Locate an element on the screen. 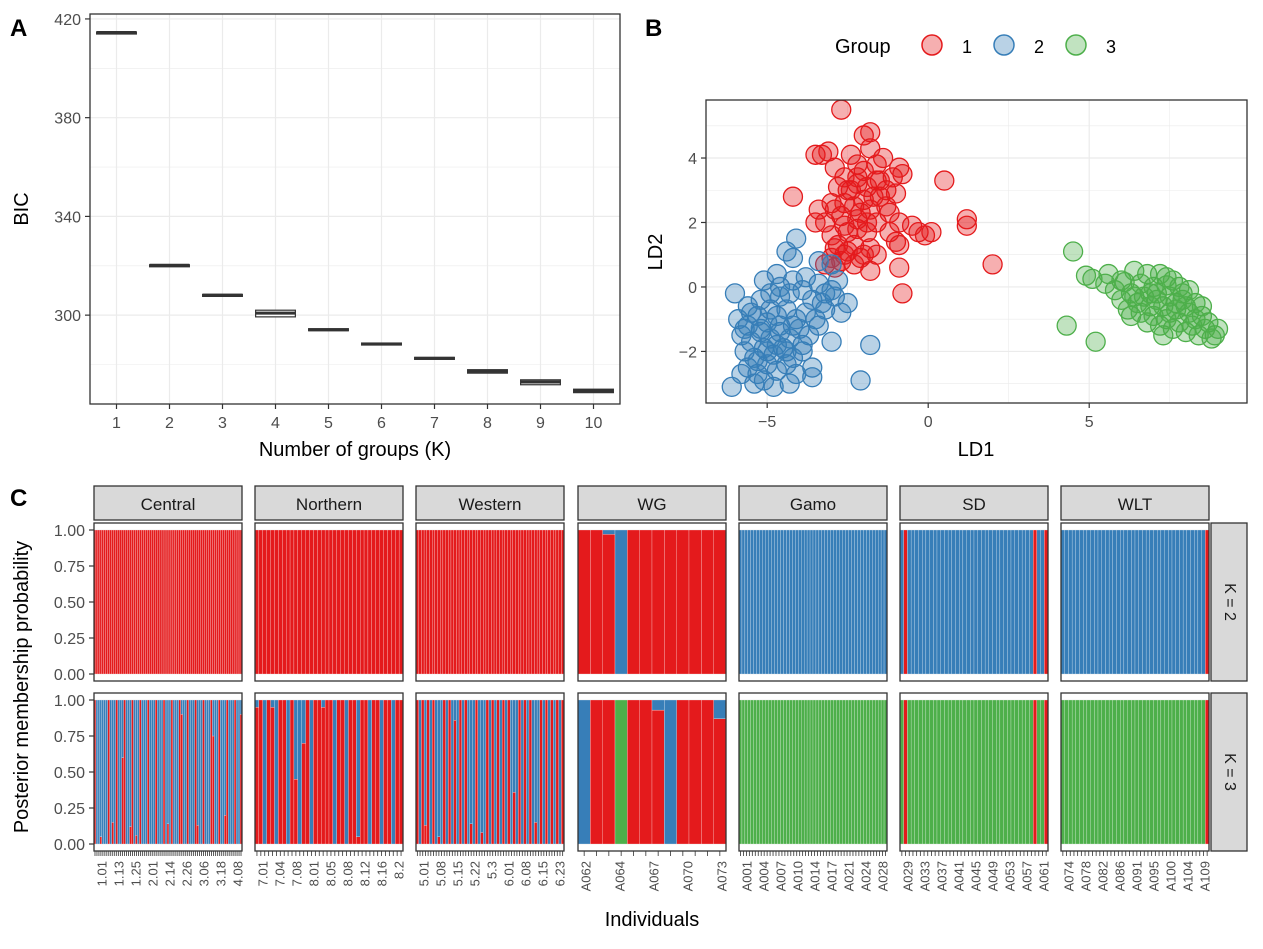  panel-c-y-ticks: 0.00 0.25 0.50 0.75 1.00 0.00 0.25 0.50 0.75 1.00 is located at coordinates (74, 688).